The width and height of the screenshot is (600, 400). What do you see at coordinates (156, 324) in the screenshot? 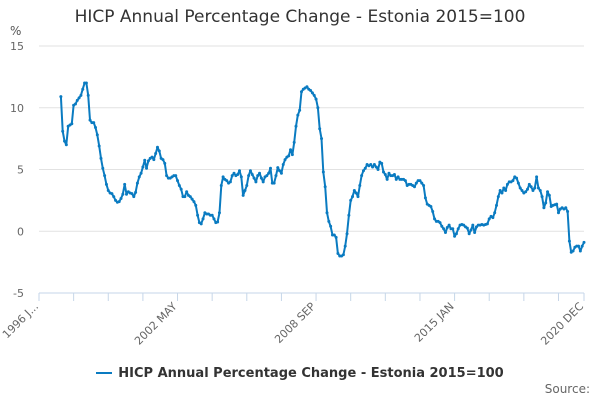
I see `x-tick-label: 2002 MAY` at bounding box center [156, 324].